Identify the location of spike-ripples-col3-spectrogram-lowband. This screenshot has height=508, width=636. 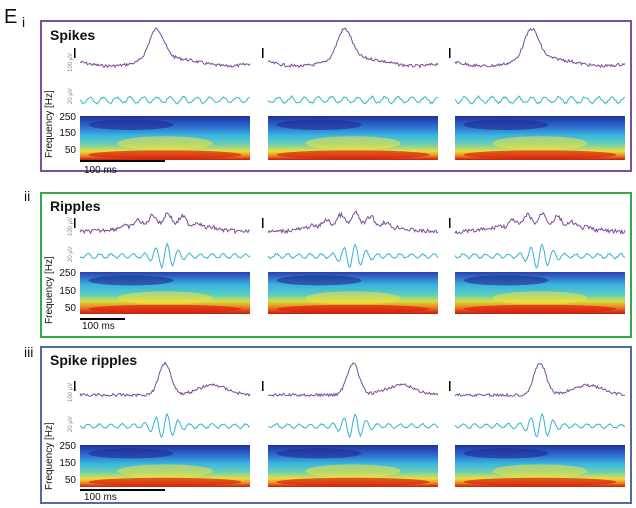
(540, 482).